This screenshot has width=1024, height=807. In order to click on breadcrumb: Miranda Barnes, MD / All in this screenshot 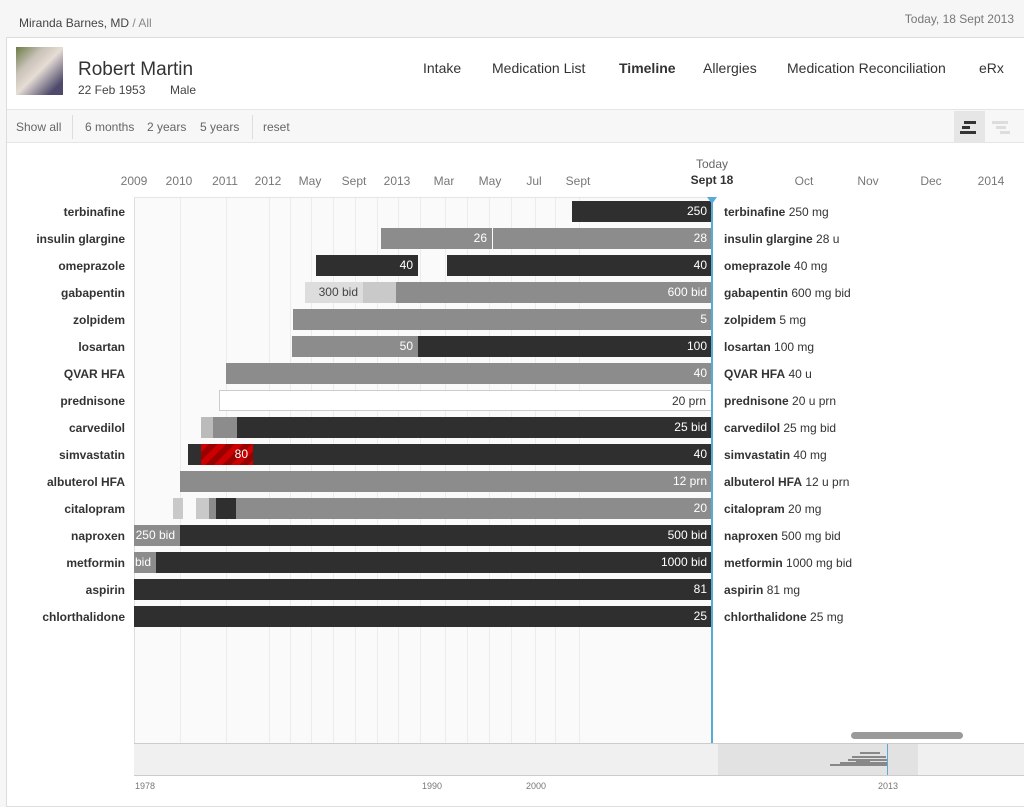, I will do `click(85, 23)`.